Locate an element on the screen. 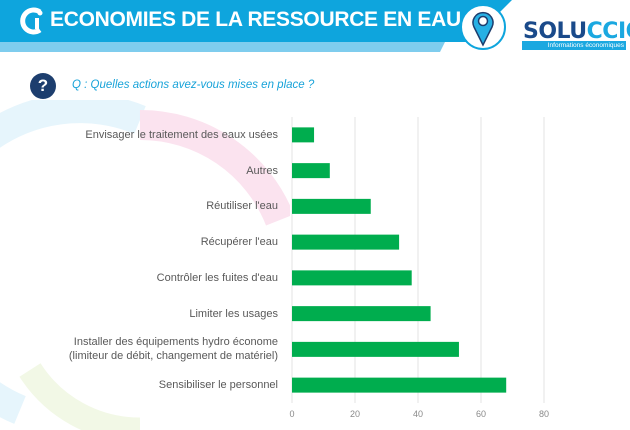 This screenshot has height=430, width=630. category-label: Limiter les usages is located at coordinates (233, 313).